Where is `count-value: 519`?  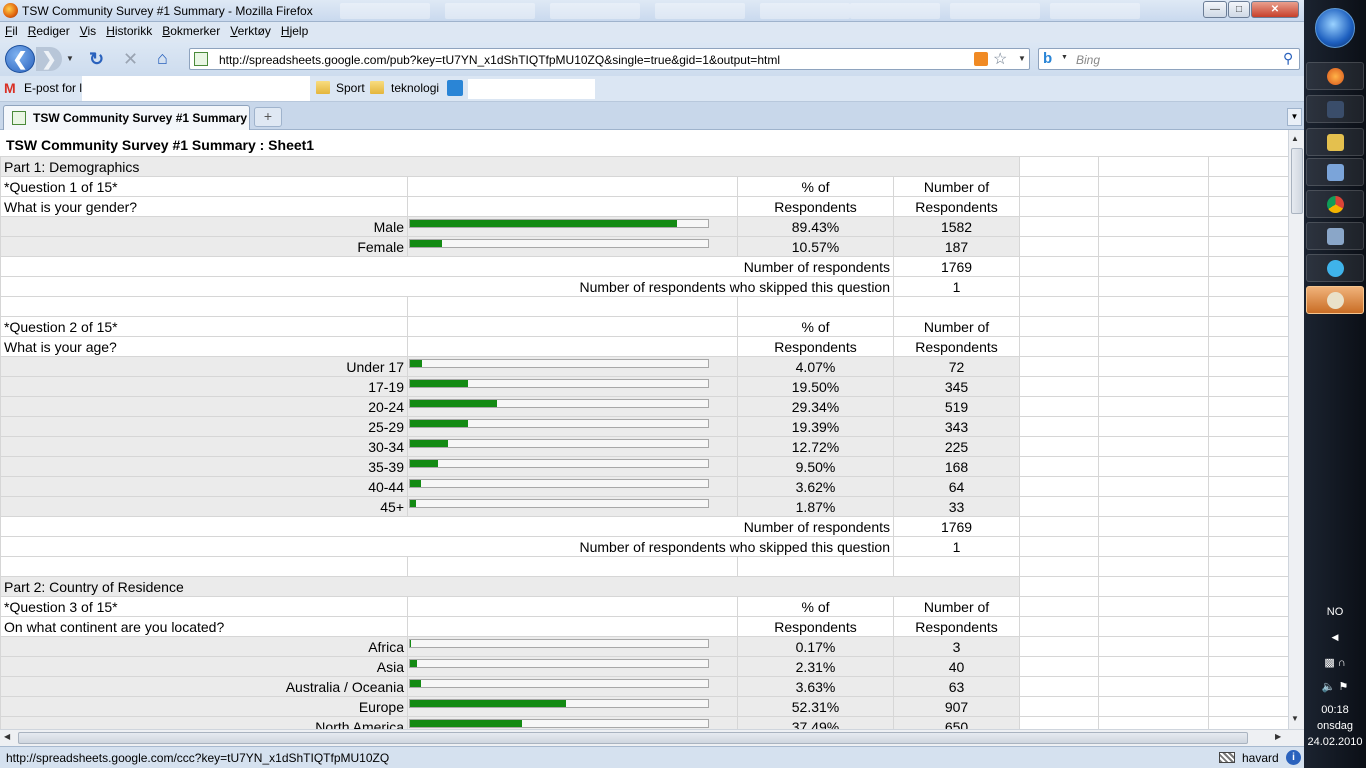
count-value: 519 is located at coordinates (956, 406).